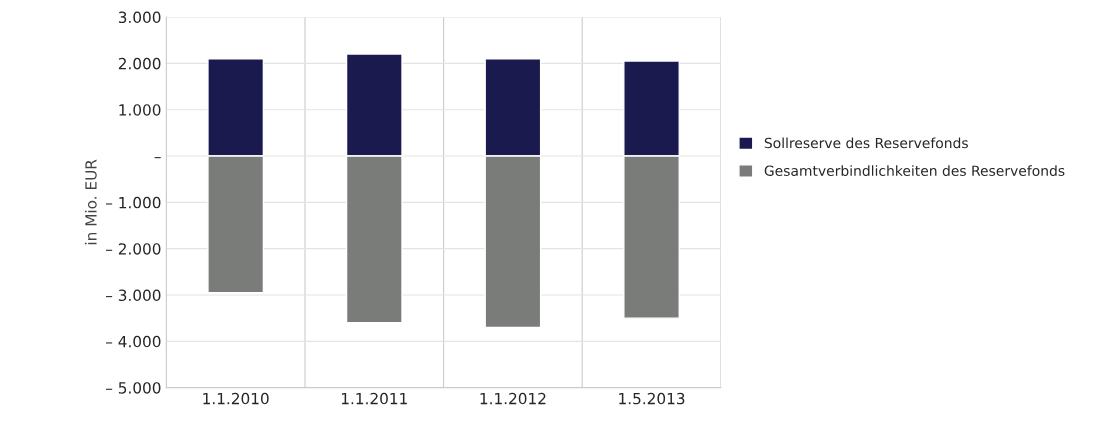 The height and width of the screenshot is (426, 1109). What do you see at coordinates (652, 398) in the screenshot?
I see `x-tick-label: 1.5.2013` at bounding box center [652, 398].